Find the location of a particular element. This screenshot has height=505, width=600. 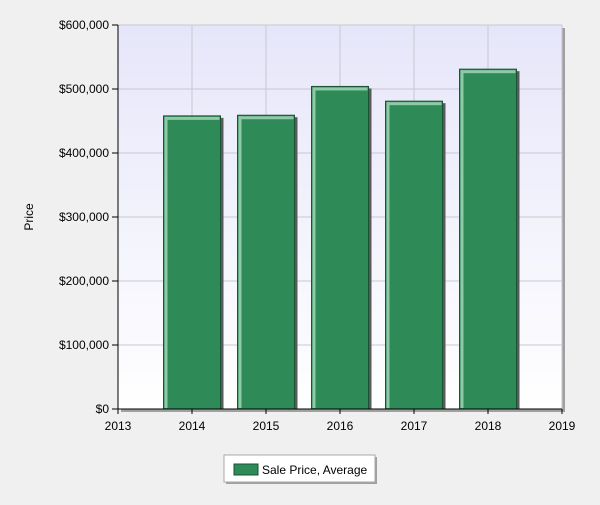

x-tick-label: 2019 is located at coordinates (562, 426).